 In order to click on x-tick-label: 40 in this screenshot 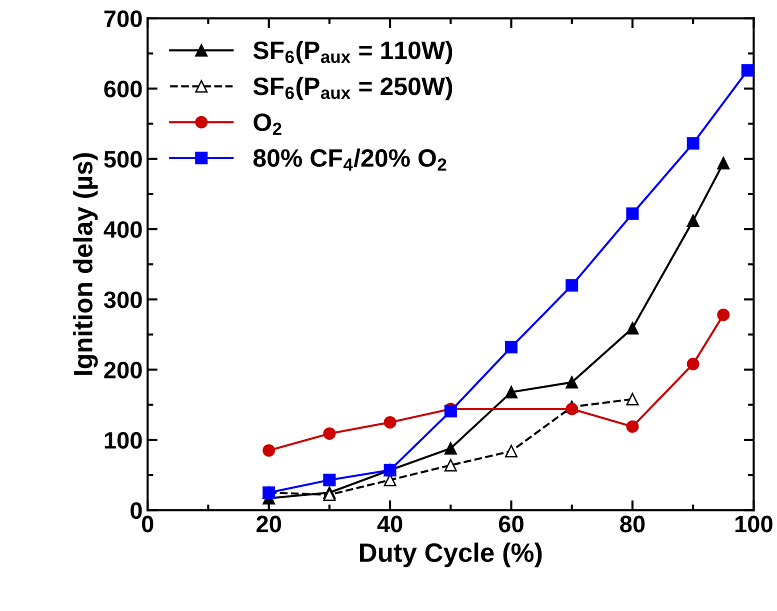, I will do `click(389, 524)`.